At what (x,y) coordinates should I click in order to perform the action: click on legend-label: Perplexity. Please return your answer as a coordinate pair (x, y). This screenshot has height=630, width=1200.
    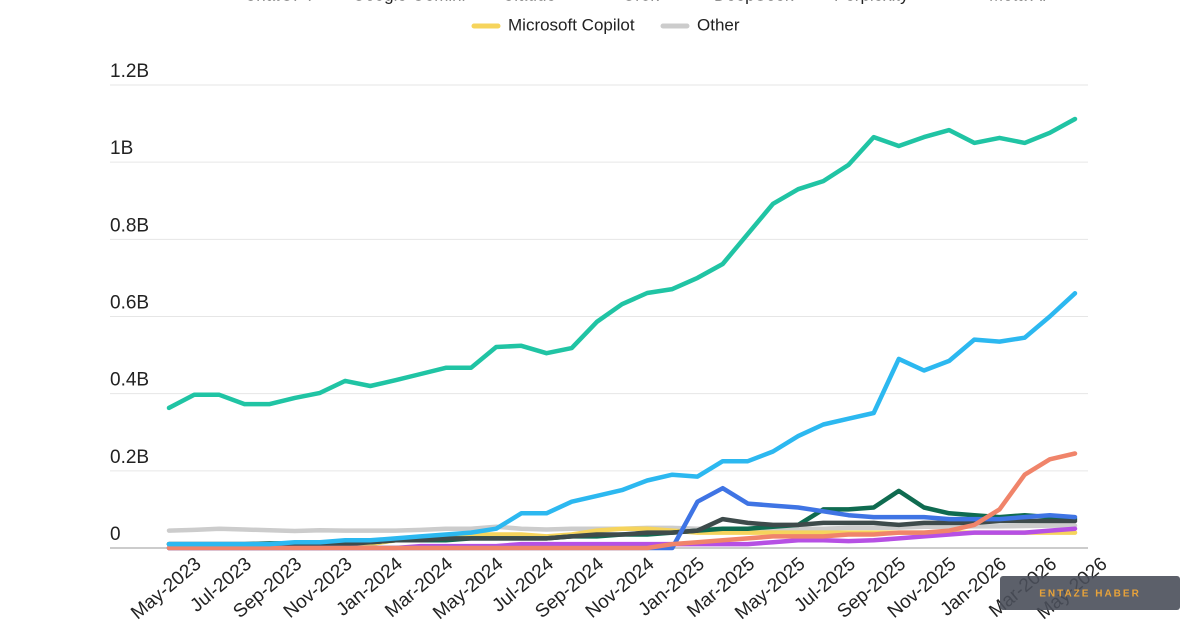
    Looking at the image, I should click on (871, 2).